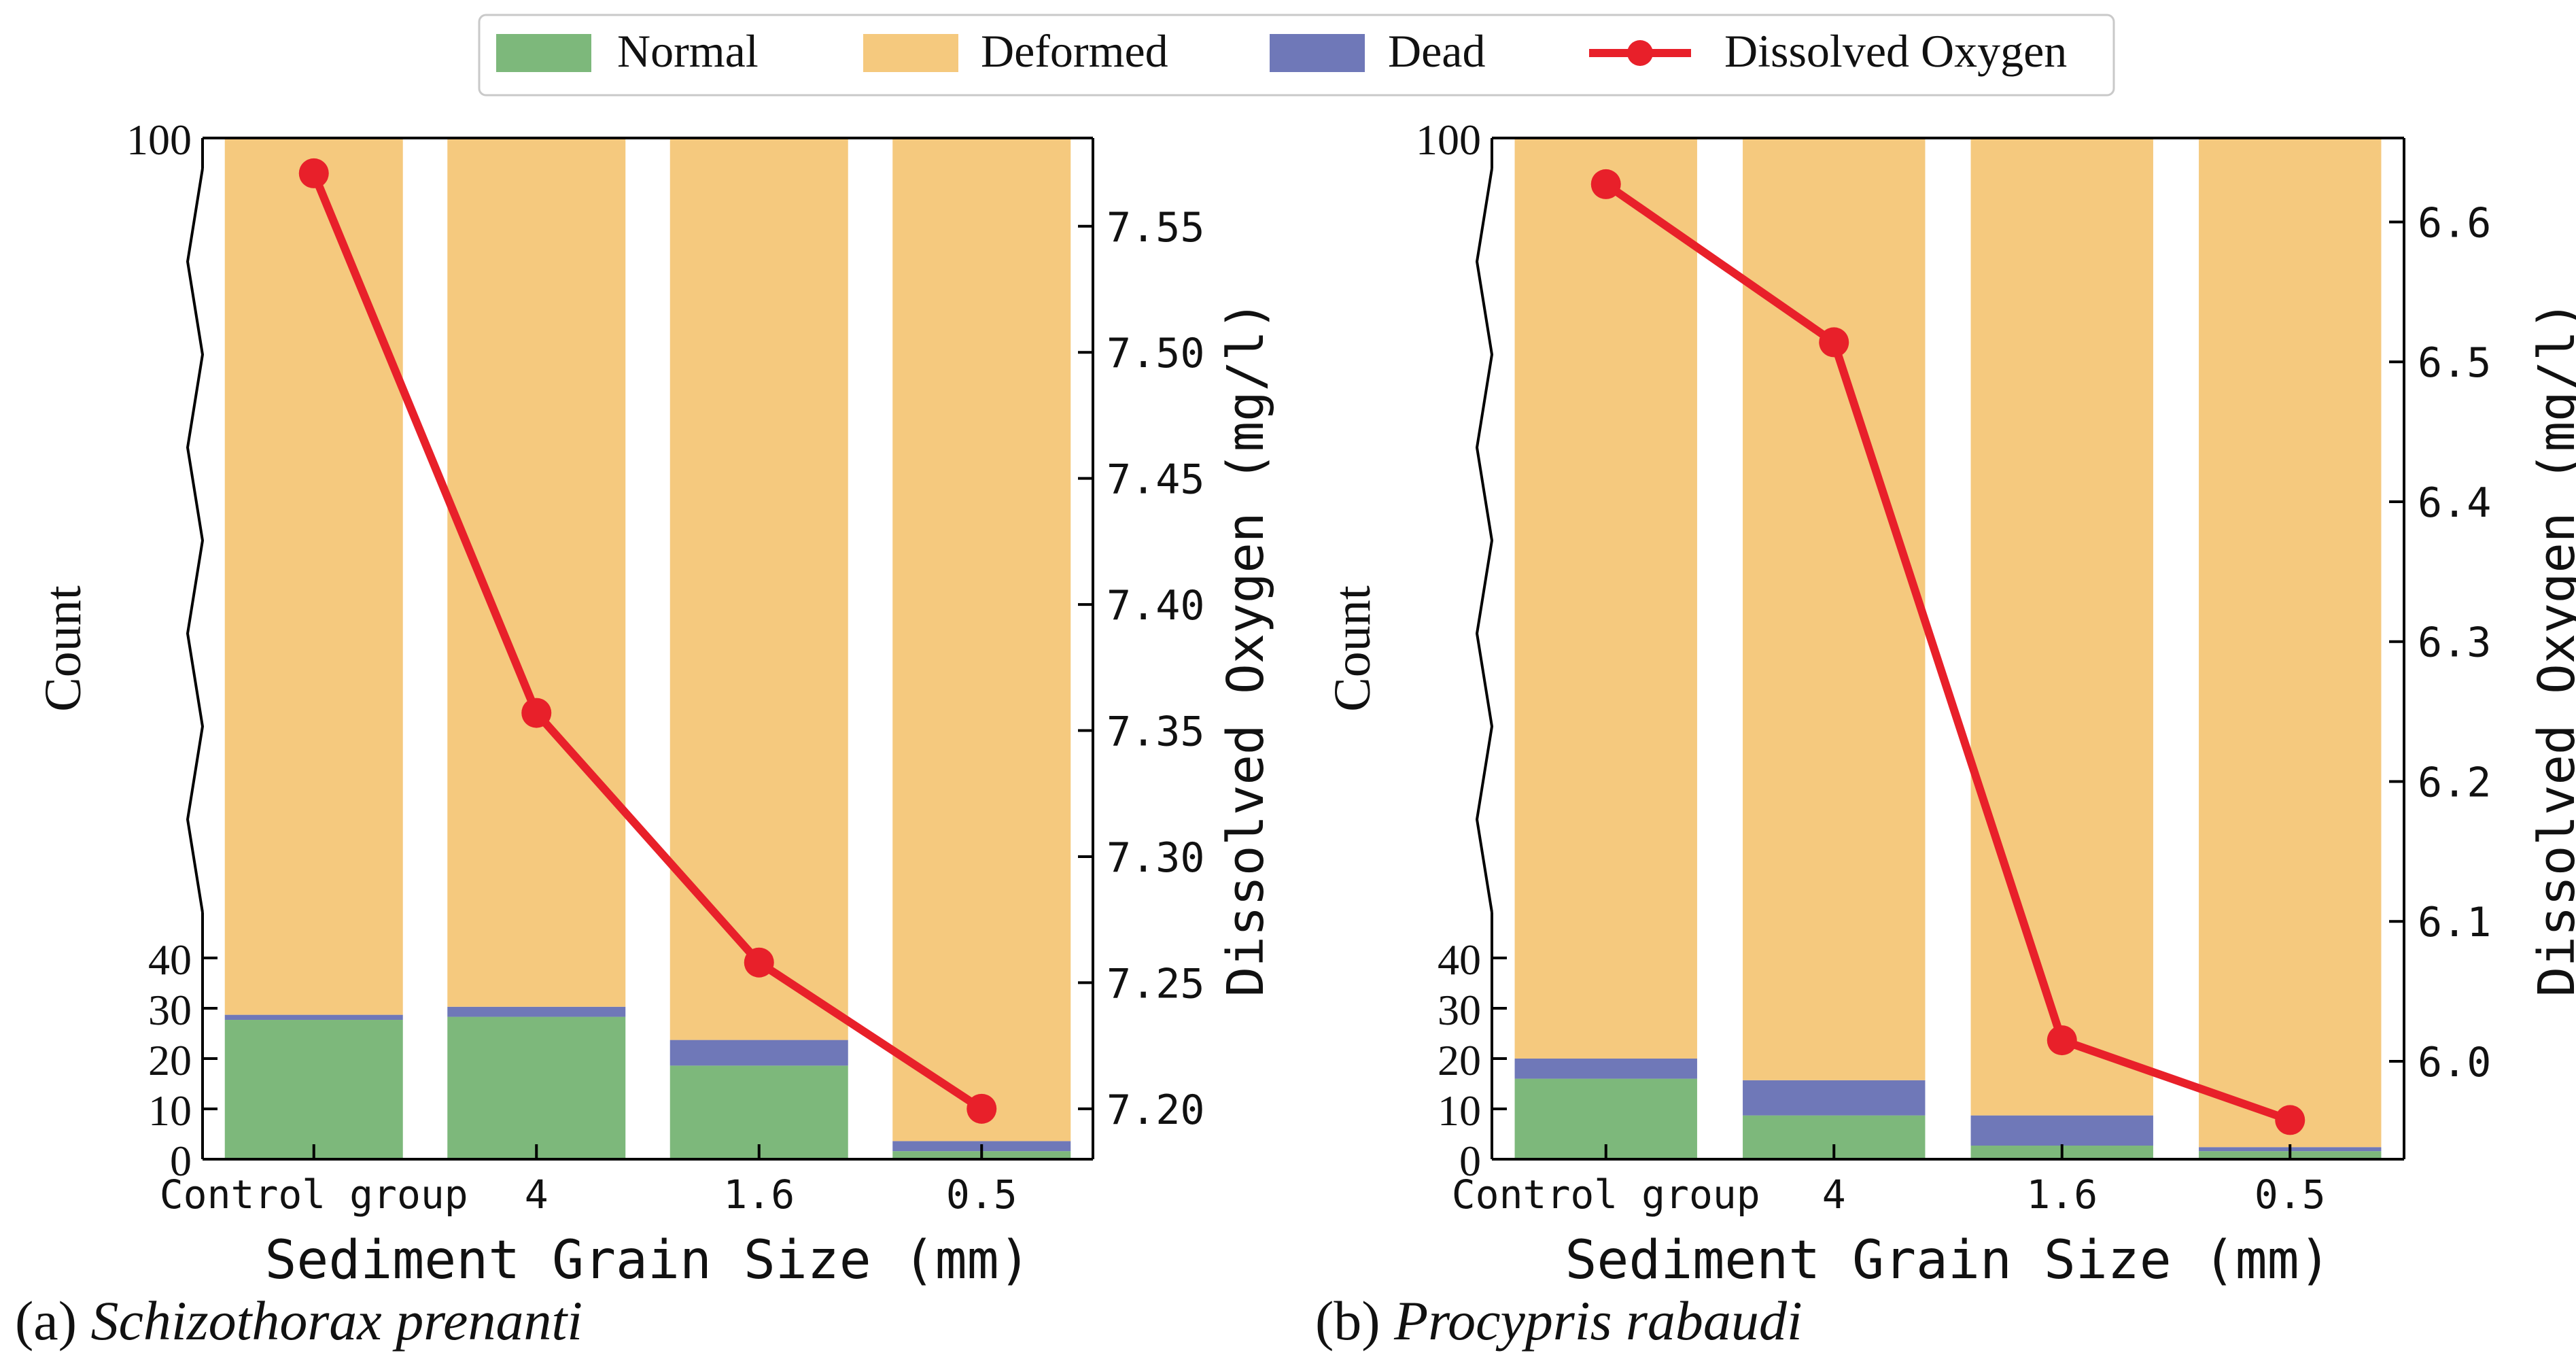 This screenshot has width=2576, height=1372. What do you see at coordinates (337, 1321) in the screenshot?
I see `panel-caption-species: Schizothorax prenanti` at bounding box center [337, 1321].